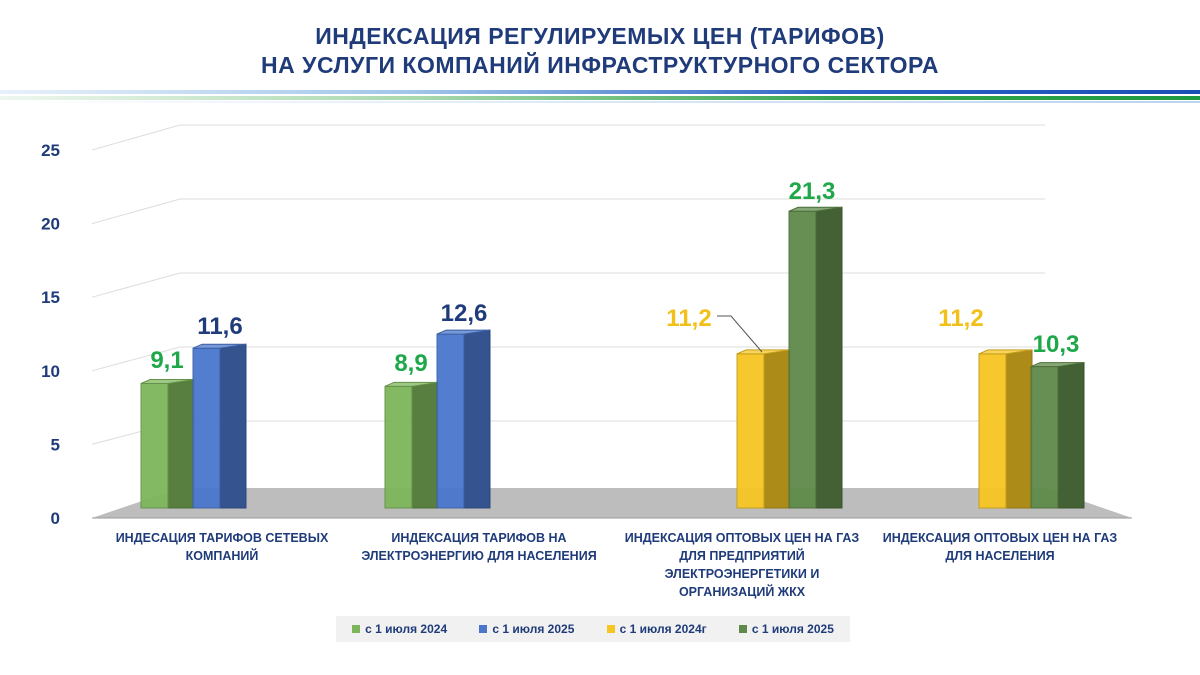 The image size is (1200, 675). Describe the element at coordinates (50, 150) in the screenshot. I see `y-tick-label: 25` at that location.